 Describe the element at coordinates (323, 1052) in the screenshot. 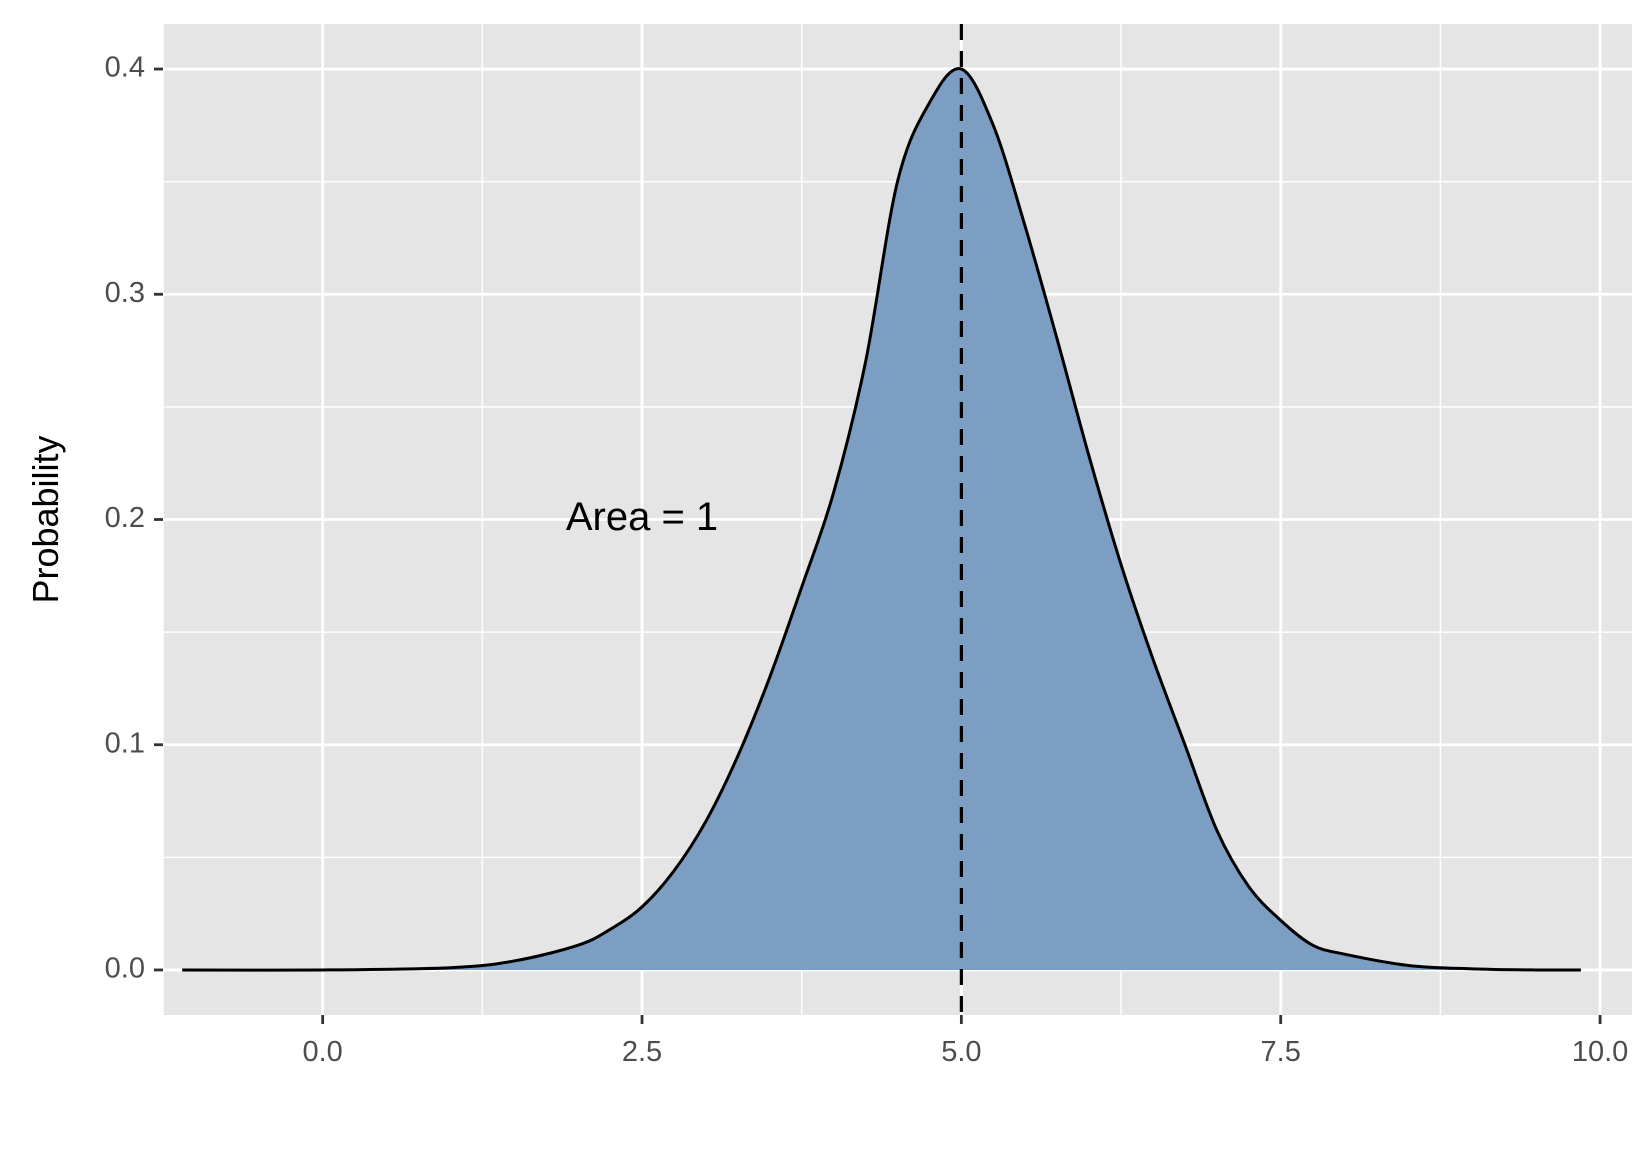

I see `x-tick-label: 0.0` at that location.